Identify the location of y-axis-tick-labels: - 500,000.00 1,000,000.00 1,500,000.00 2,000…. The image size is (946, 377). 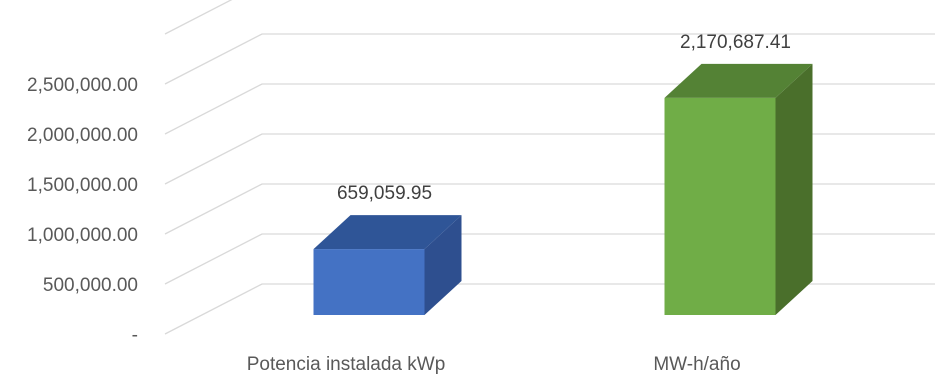
(82, 210).